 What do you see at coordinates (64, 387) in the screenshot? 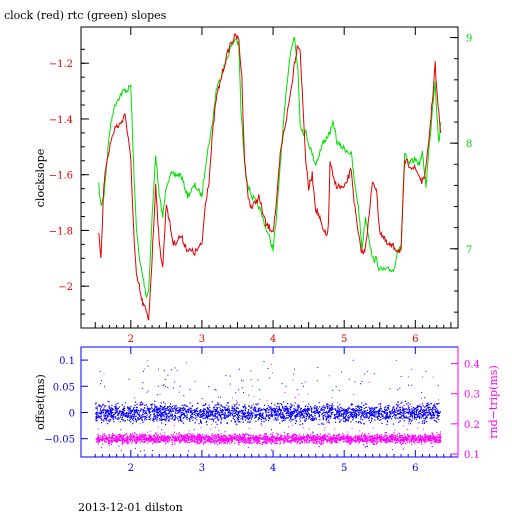
I see `bottom-y-tick-label: 0.05` at bounding box center [64, 387].